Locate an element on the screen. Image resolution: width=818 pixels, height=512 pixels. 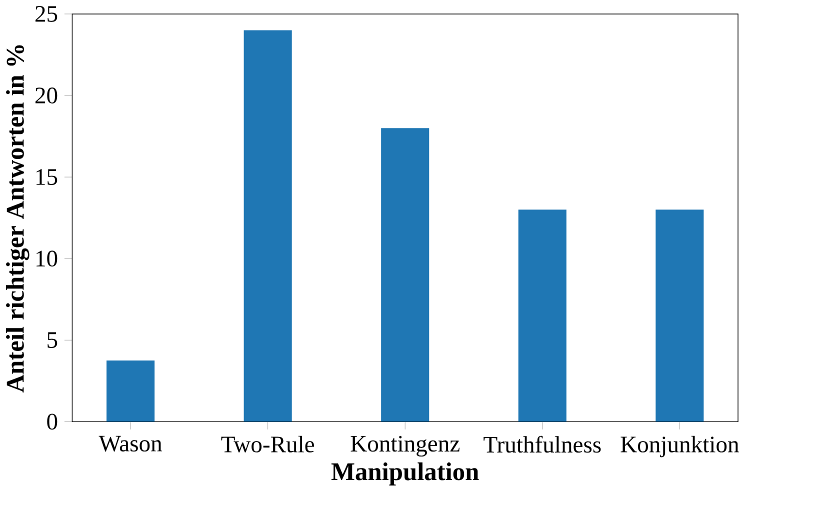
y-tick-label: 5 is located at coordinates (53, 340).